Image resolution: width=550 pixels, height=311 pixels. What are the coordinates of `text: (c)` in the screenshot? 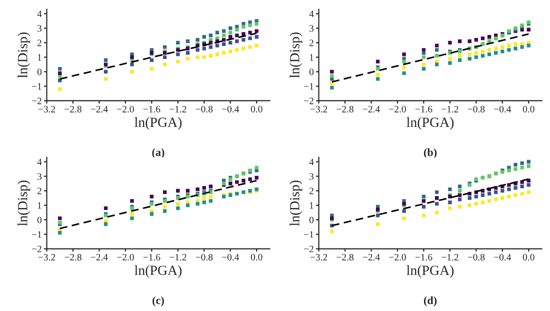 It's located at (158, 301).